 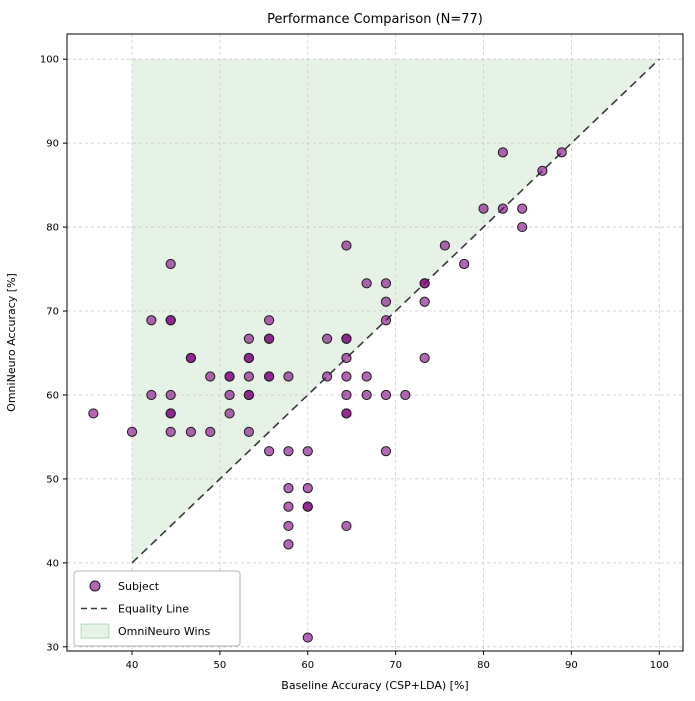 What do you see at coordinates (49, 60) in the screenshot?
I see `y-tick-label: 100` at bounding box center [49, 60].